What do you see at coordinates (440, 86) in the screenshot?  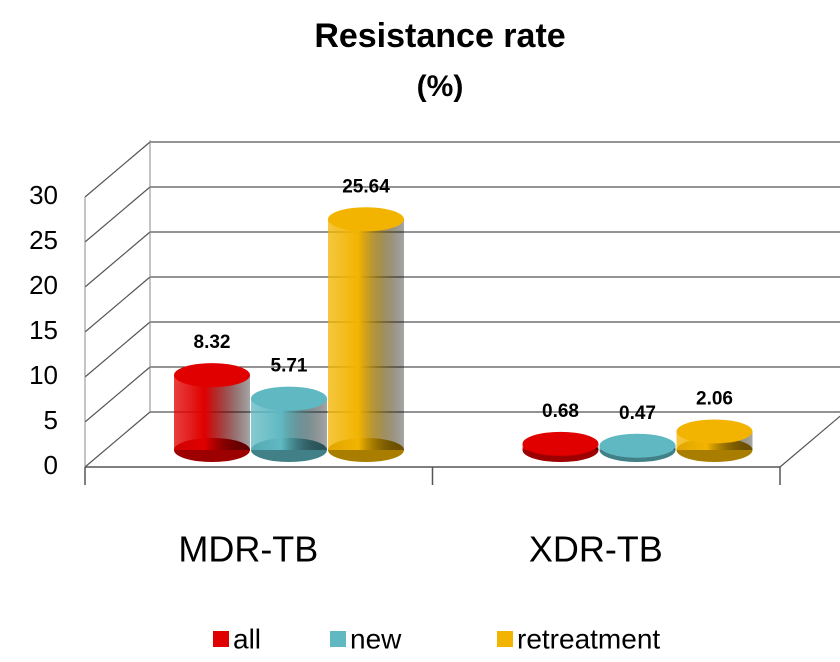 I see `chart-subtitle: (%)` at bounding box center [440, 86].